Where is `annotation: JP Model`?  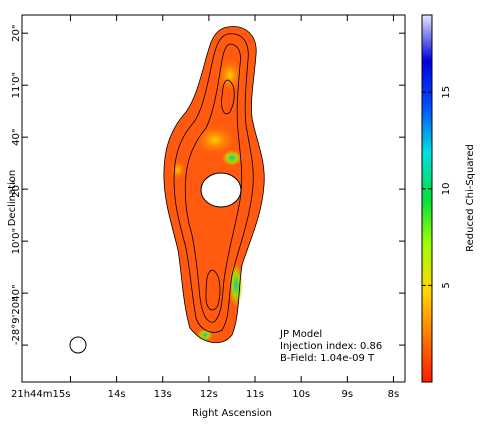
annotation: JP Model is located at coordinates (300, 334).